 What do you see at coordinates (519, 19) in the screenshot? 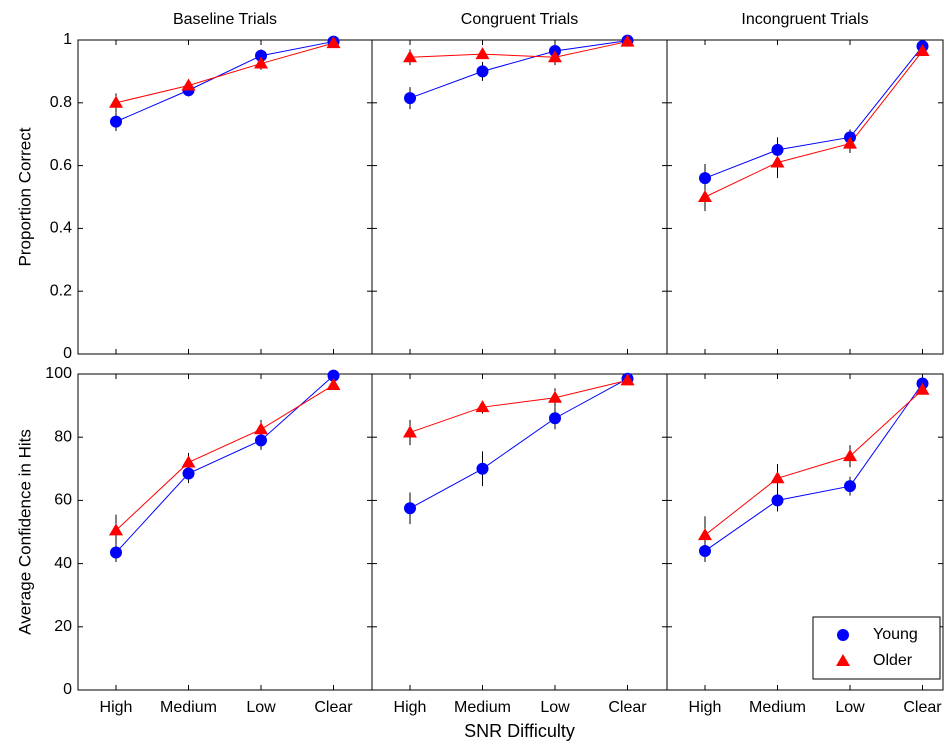
I see `panel-title: Congruent Trials` at bounding box center [519, 19].